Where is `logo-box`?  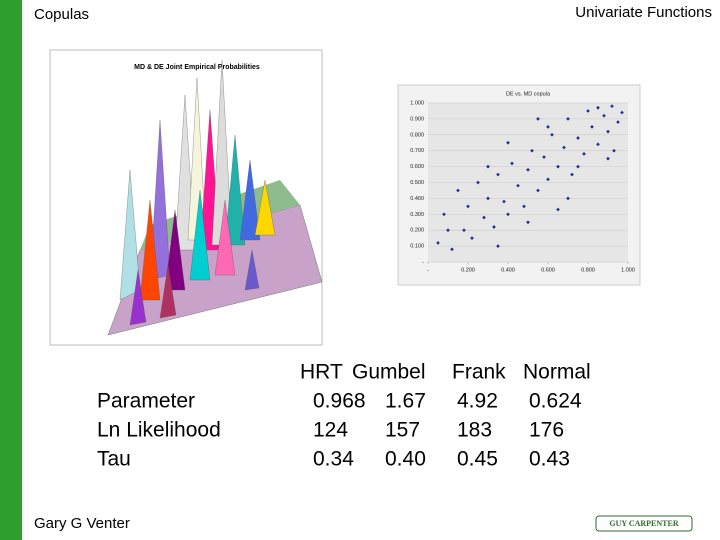
logo-box is located at coordinates (644, 523).